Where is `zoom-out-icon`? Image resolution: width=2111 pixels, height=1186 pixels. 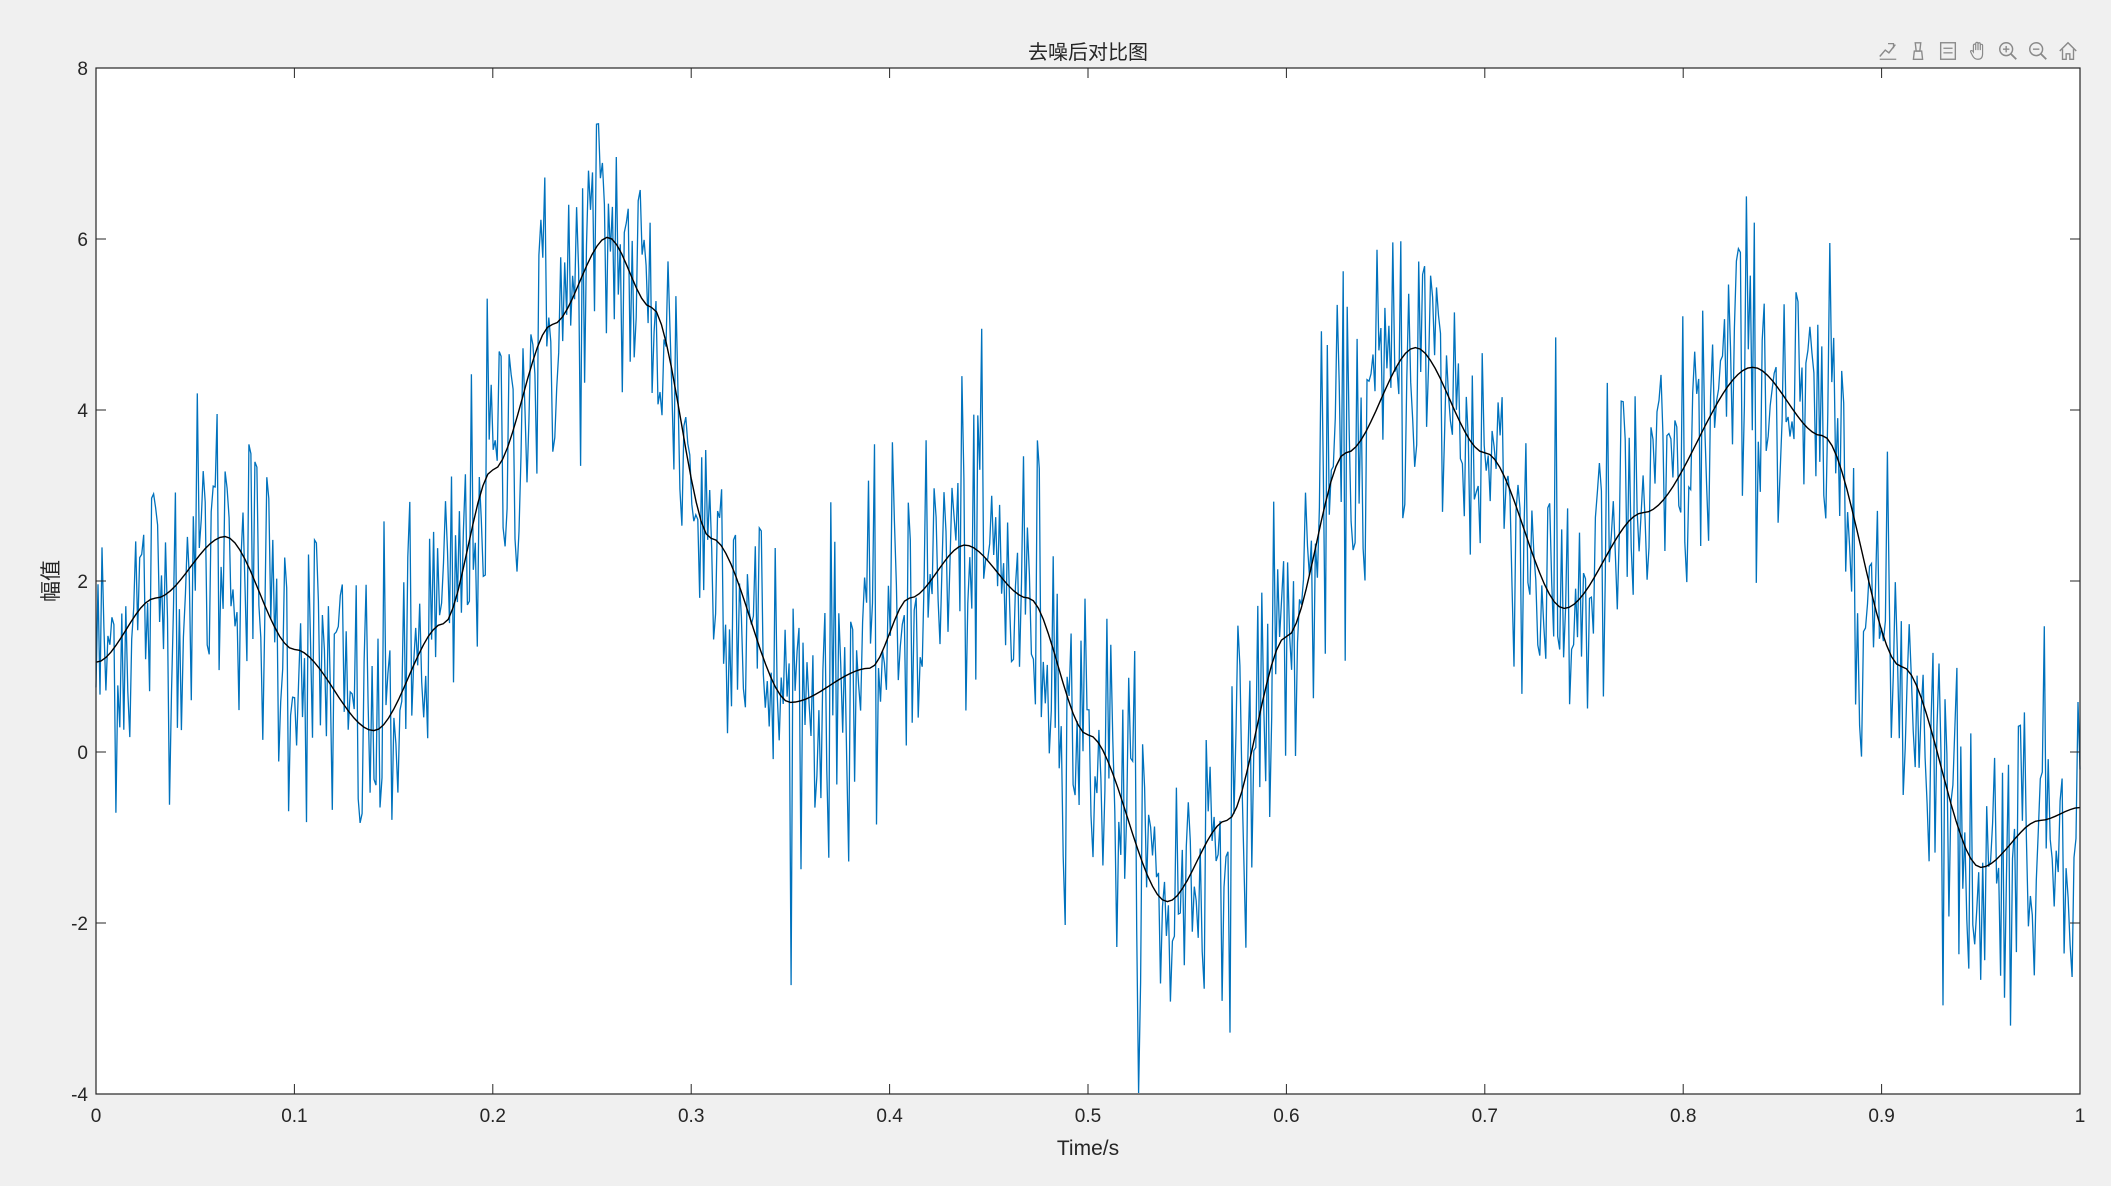
zoom-out-icon is located at coordinates (2038, 51).